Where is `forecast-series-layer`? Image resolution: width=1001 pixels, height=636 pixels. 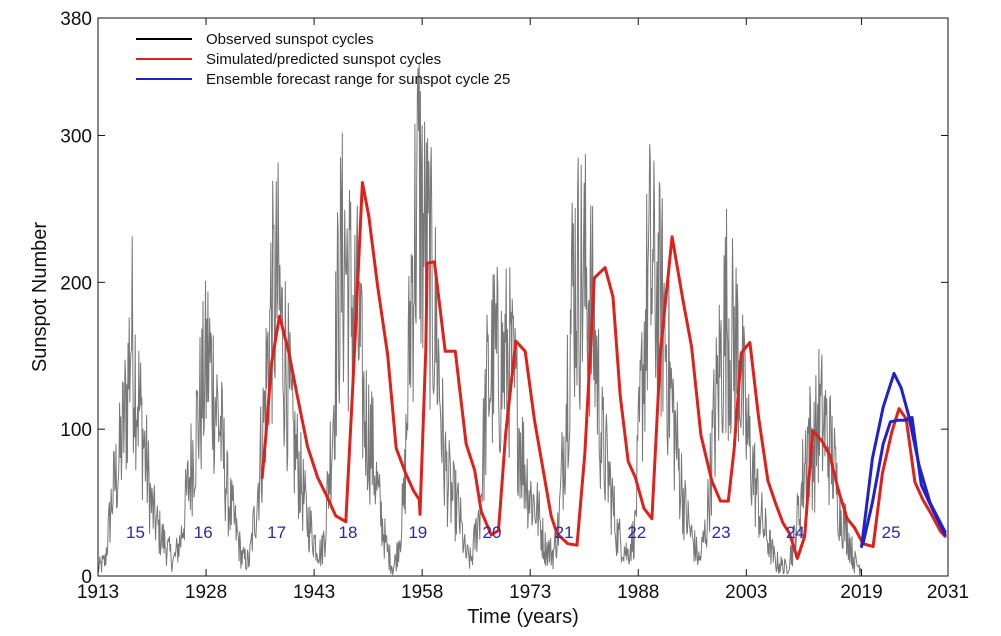 forecast-series-layer is located at coordinates (903, 460).